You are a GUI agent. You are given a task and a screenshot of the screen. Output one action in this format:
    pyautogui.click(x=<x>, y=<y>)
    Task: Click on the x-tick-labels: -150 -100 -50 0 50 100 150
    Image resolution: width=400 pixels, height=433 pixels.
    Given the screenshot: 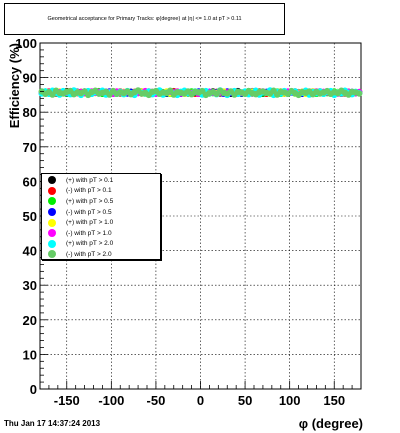 What is the action you would take?
    pyautogui.click(x=199, y=400)
    